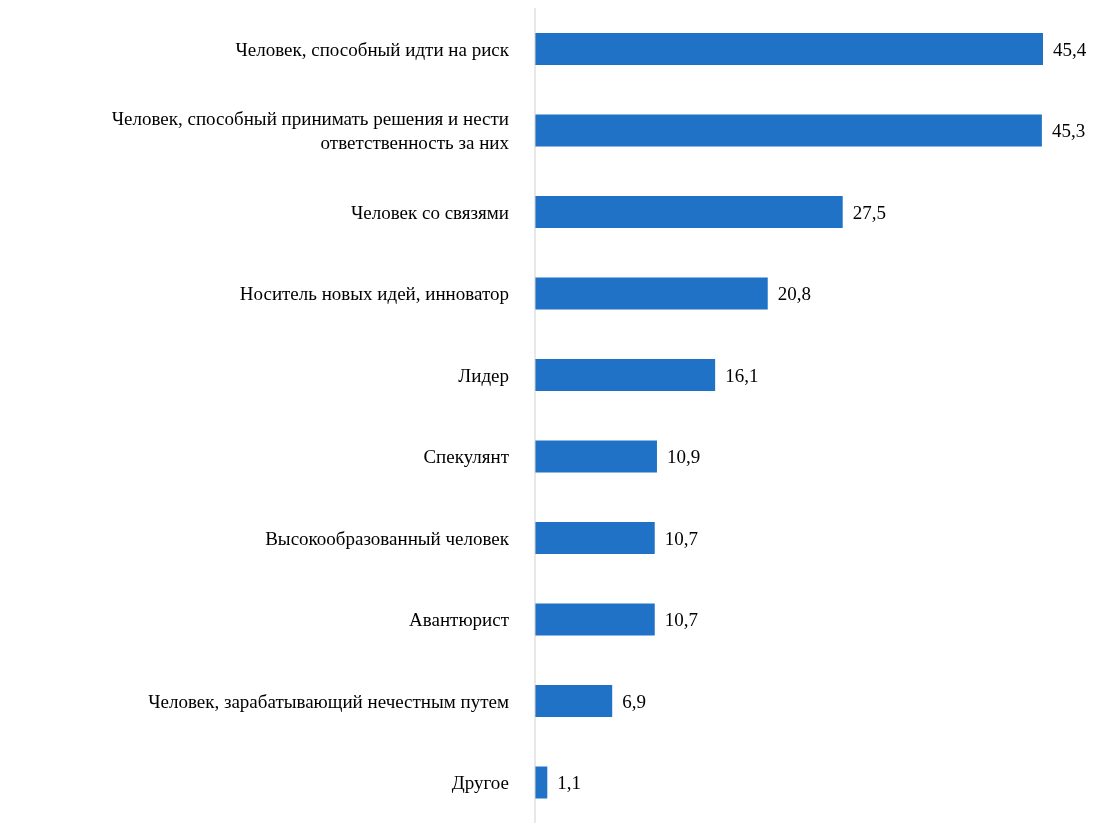 Image resolution: width=1111 pixels, height=830 pixels. I want to click on y-tick-label: Человек, способный идти на риск, so click(372, 49).